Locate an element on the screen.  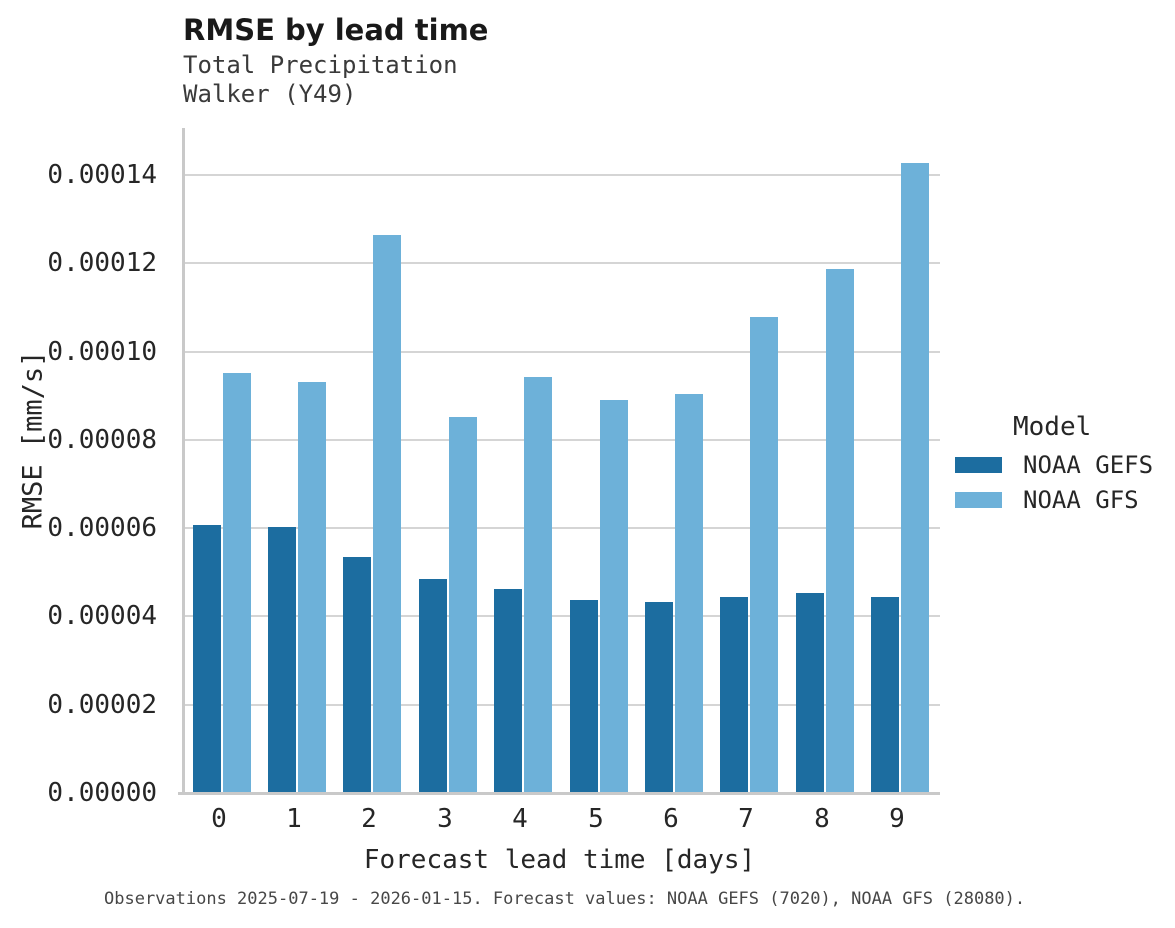
y-tick-label: 0.00012 is located at coordinates (102, 263).